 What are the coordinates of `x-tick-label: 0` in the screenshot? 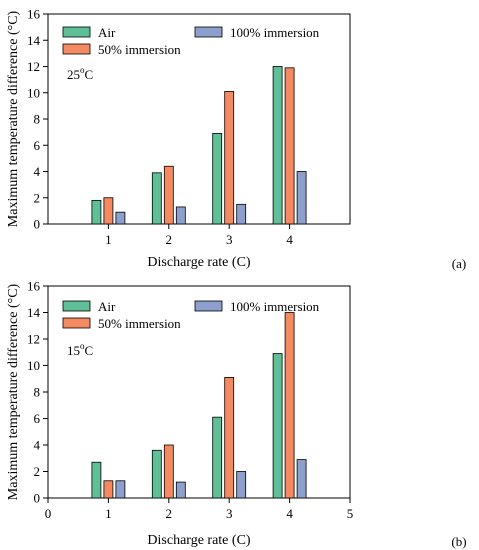 It's located at (48, 513).